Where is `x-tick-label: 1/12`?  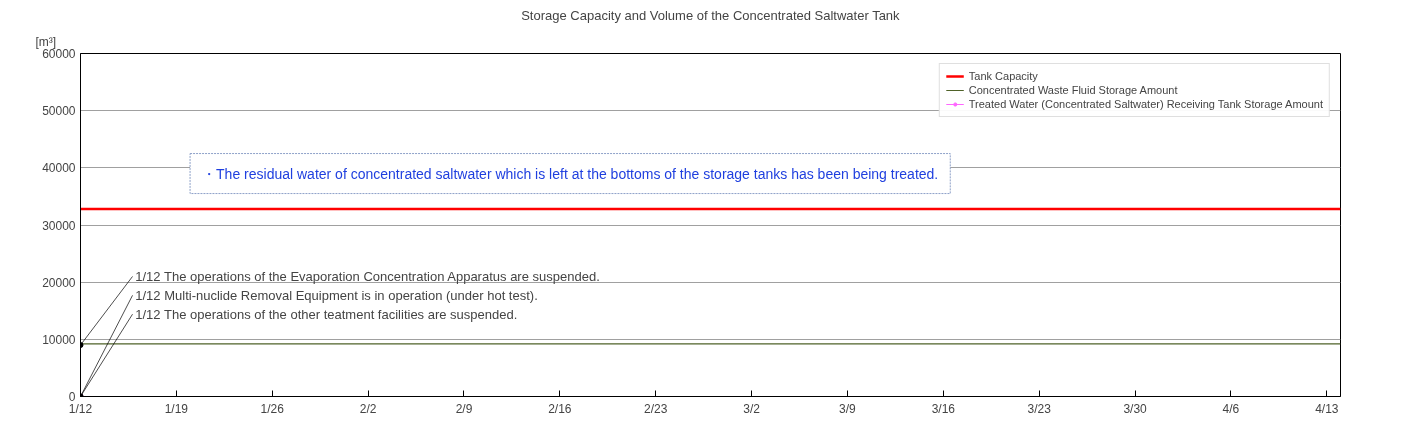 x-tick-label: 1/12 is located at coordinates (80, 408).